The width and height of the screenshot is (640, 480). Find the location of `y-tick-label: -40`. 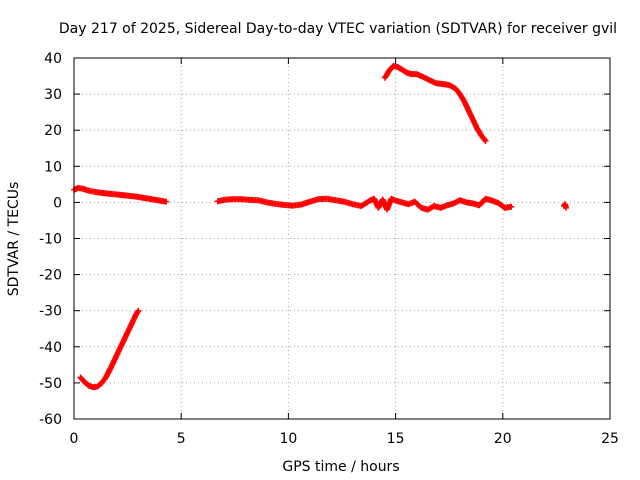

y-tick-label: -40 is located at coordinates (50, 348).